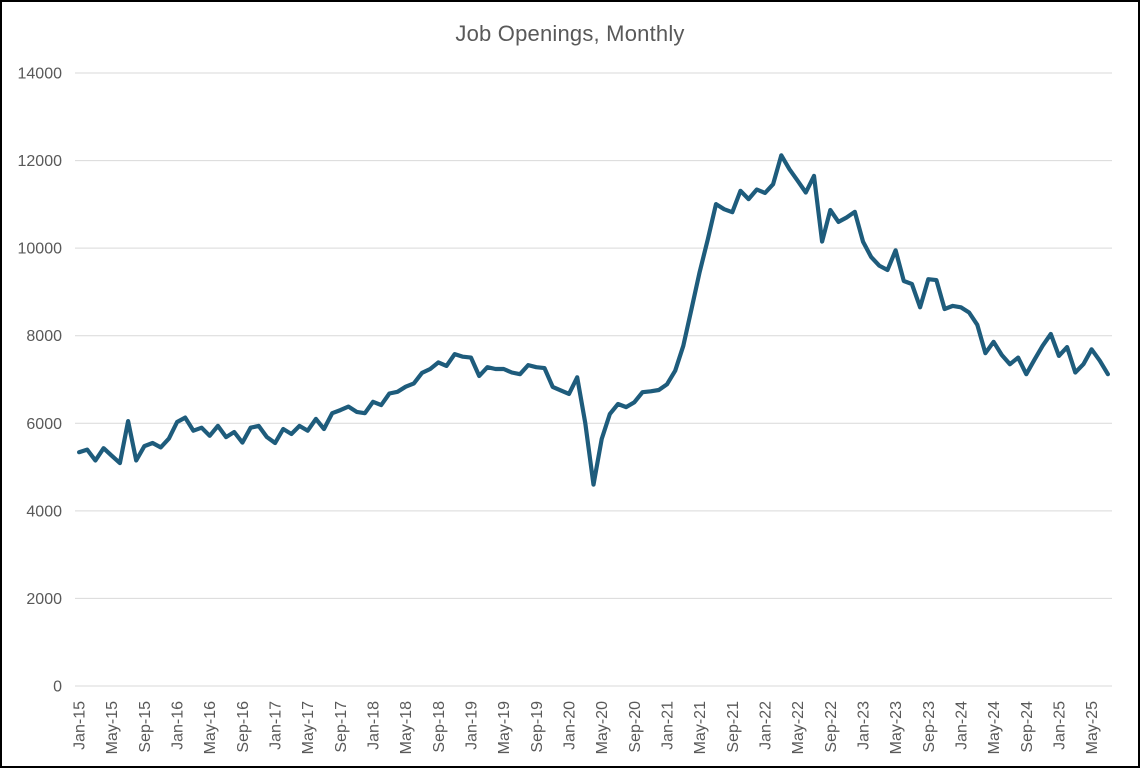 The image size is (1140, 768). What do you see at coordinates (1027, 727) in the screenshot?
I see `x-axis-label: Sep-24` at bounding box center [1027, 727].